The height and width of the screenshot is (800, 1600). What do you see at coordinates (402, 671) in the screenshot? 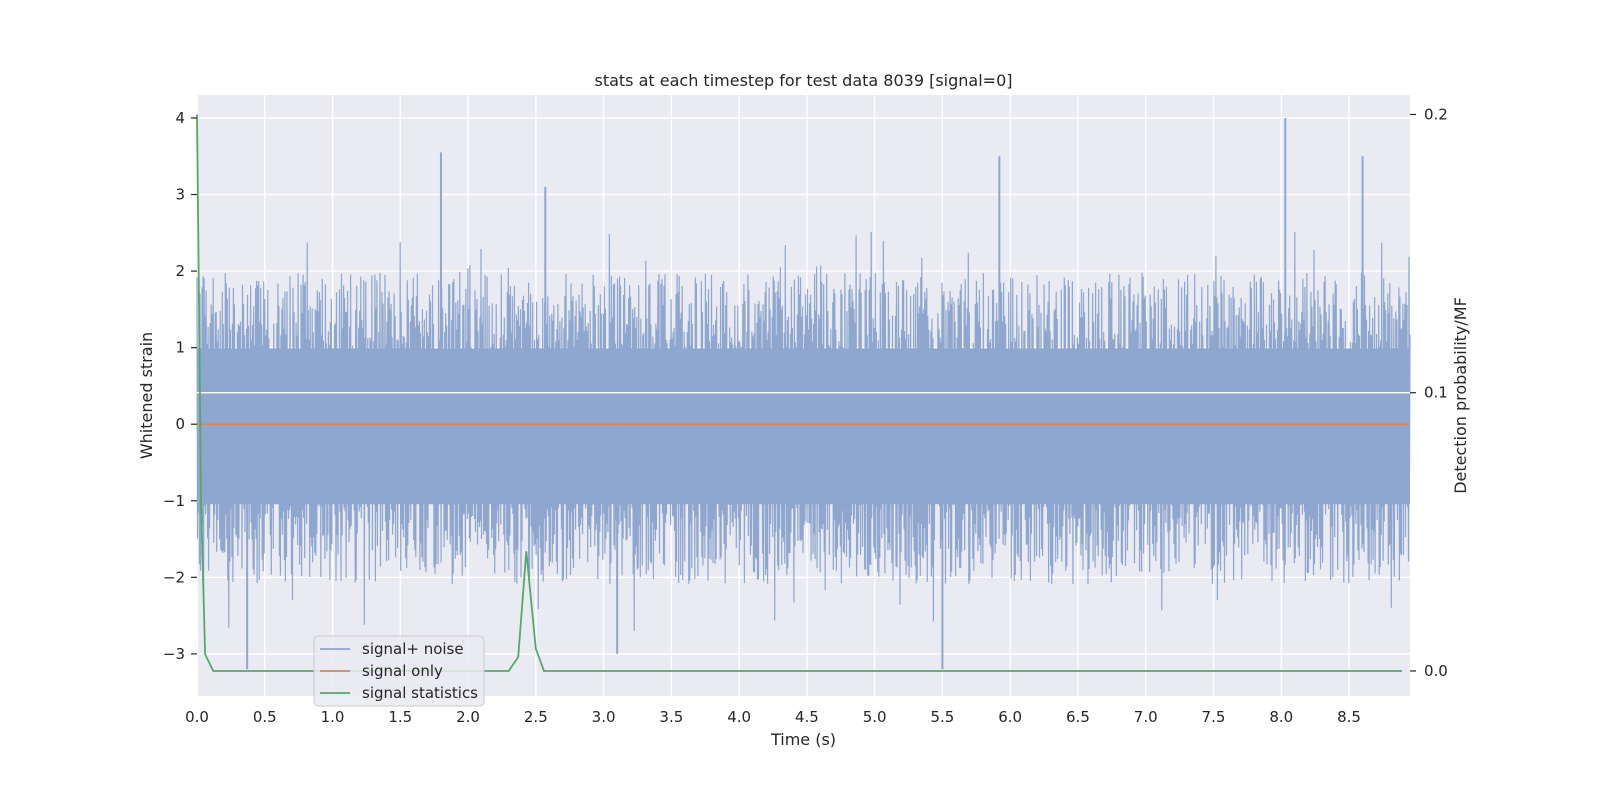
I see `legend-label-signal-only: signal only` at bounding box center [402, 671].